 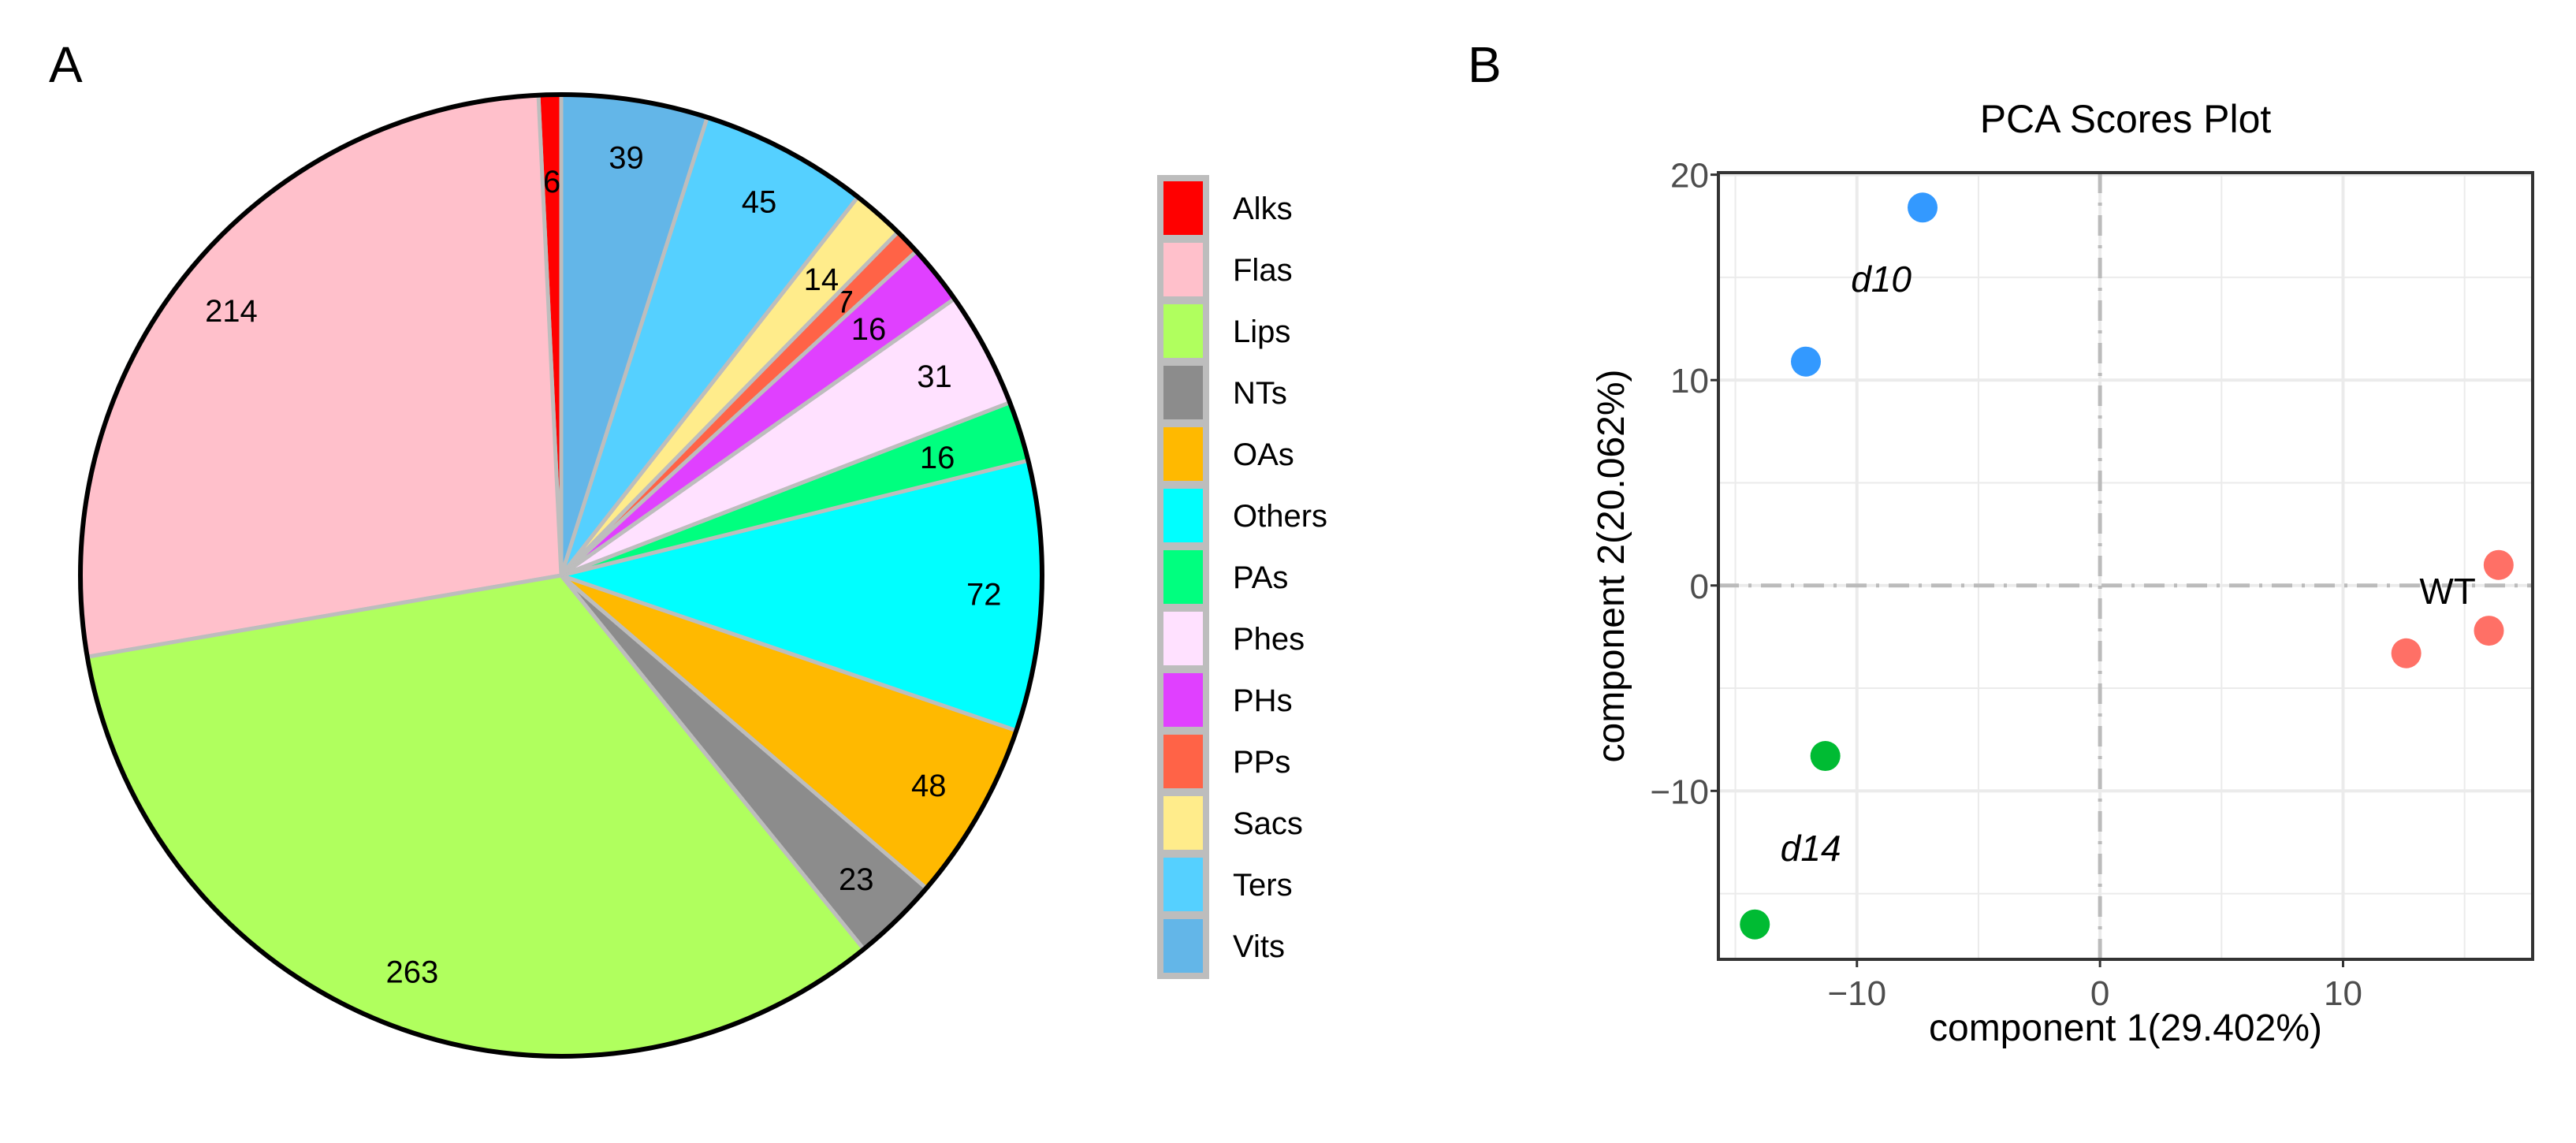 I want to click on x-tick-label: −10, so click(x=1856, y=993).